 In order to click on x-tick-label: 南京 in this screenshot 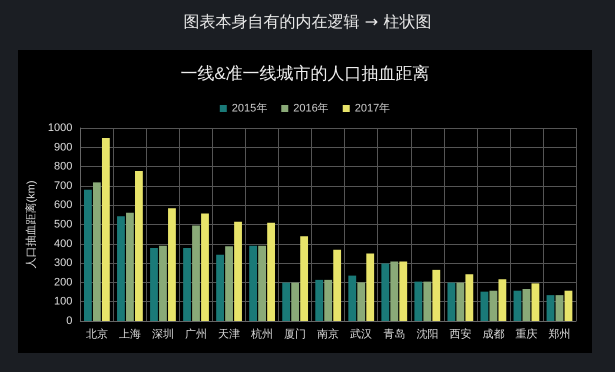, I will do `click(328, 334)`.